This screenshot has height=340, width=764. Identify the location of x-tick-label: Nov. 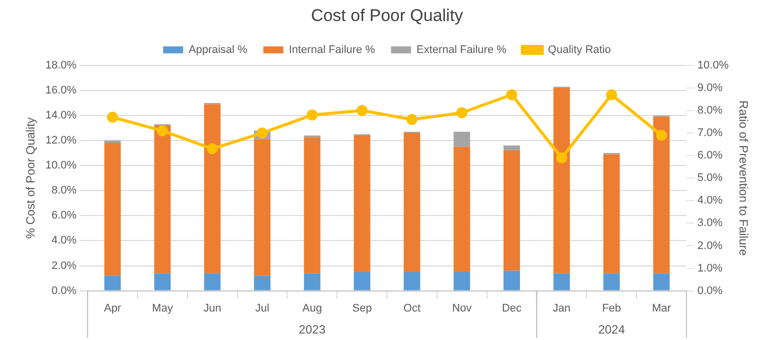
(462, 308).